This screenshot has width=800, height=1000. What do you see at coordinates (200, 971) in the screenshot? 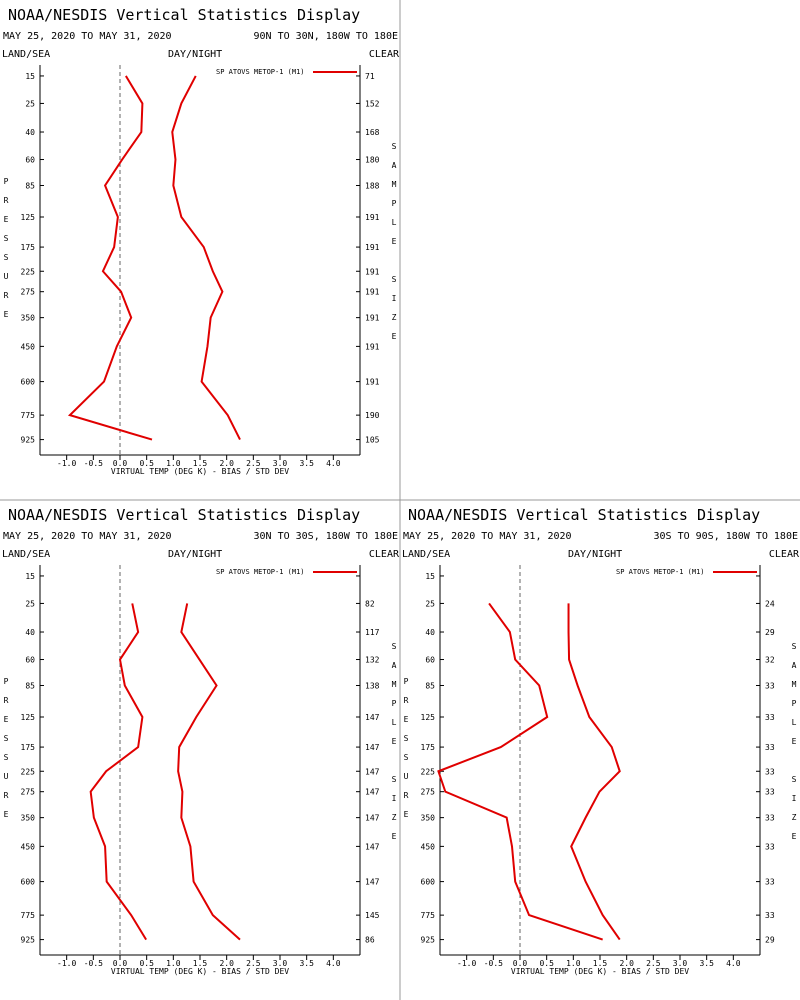
I see `x-axis-label: VIRTUAL TEMP (DEG K) - BIAS / STD DEV` at bounding box center [200, 971].